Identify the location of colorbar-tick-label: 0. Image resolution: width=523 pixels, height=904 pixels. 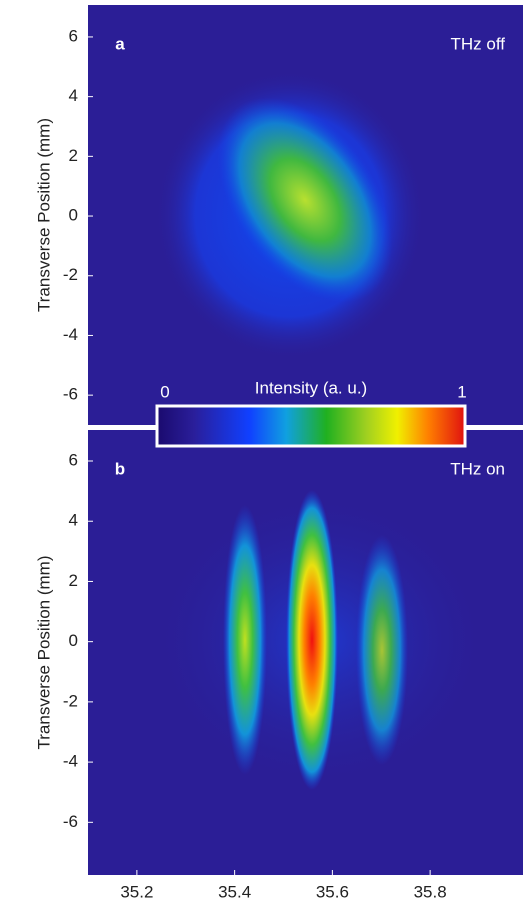
(164, 391).